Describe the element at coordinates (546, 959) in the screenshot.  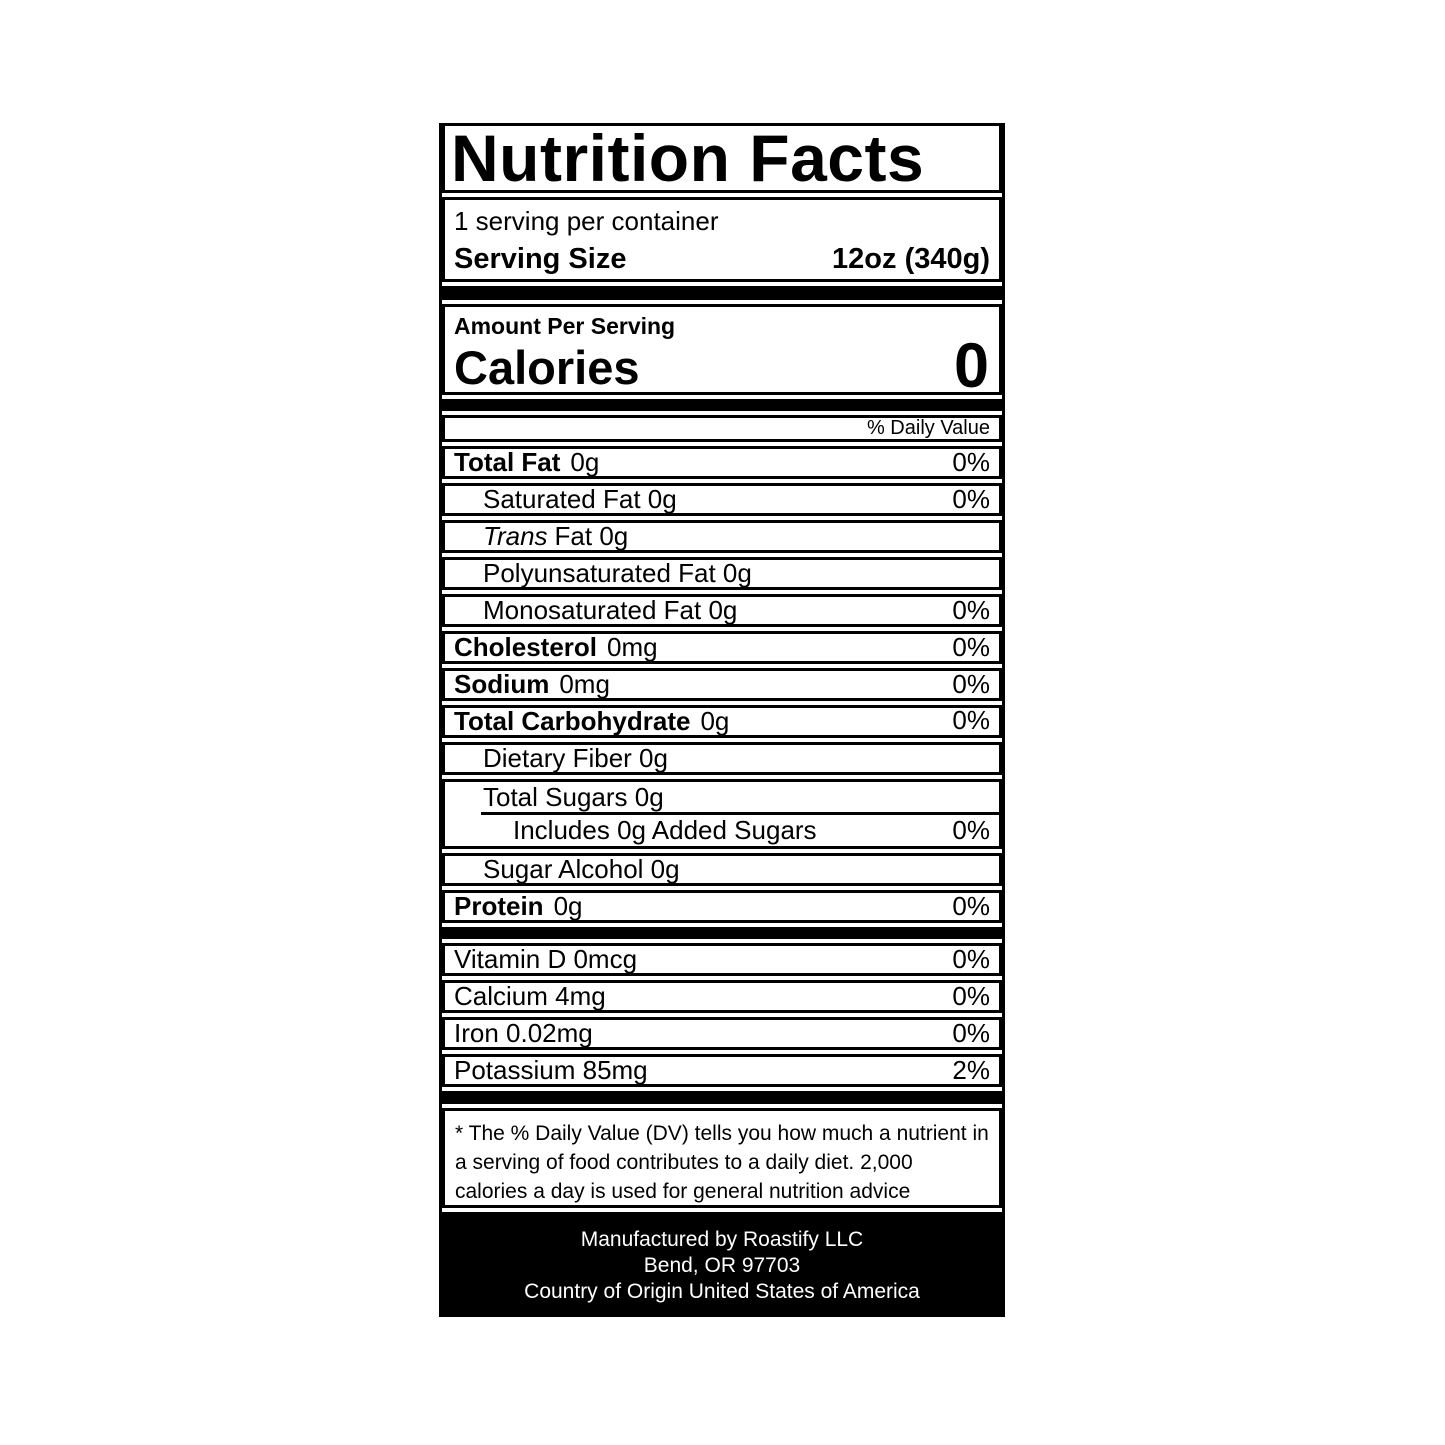
I see `nutrient-label: Vitamin D 0mcg` at that location.